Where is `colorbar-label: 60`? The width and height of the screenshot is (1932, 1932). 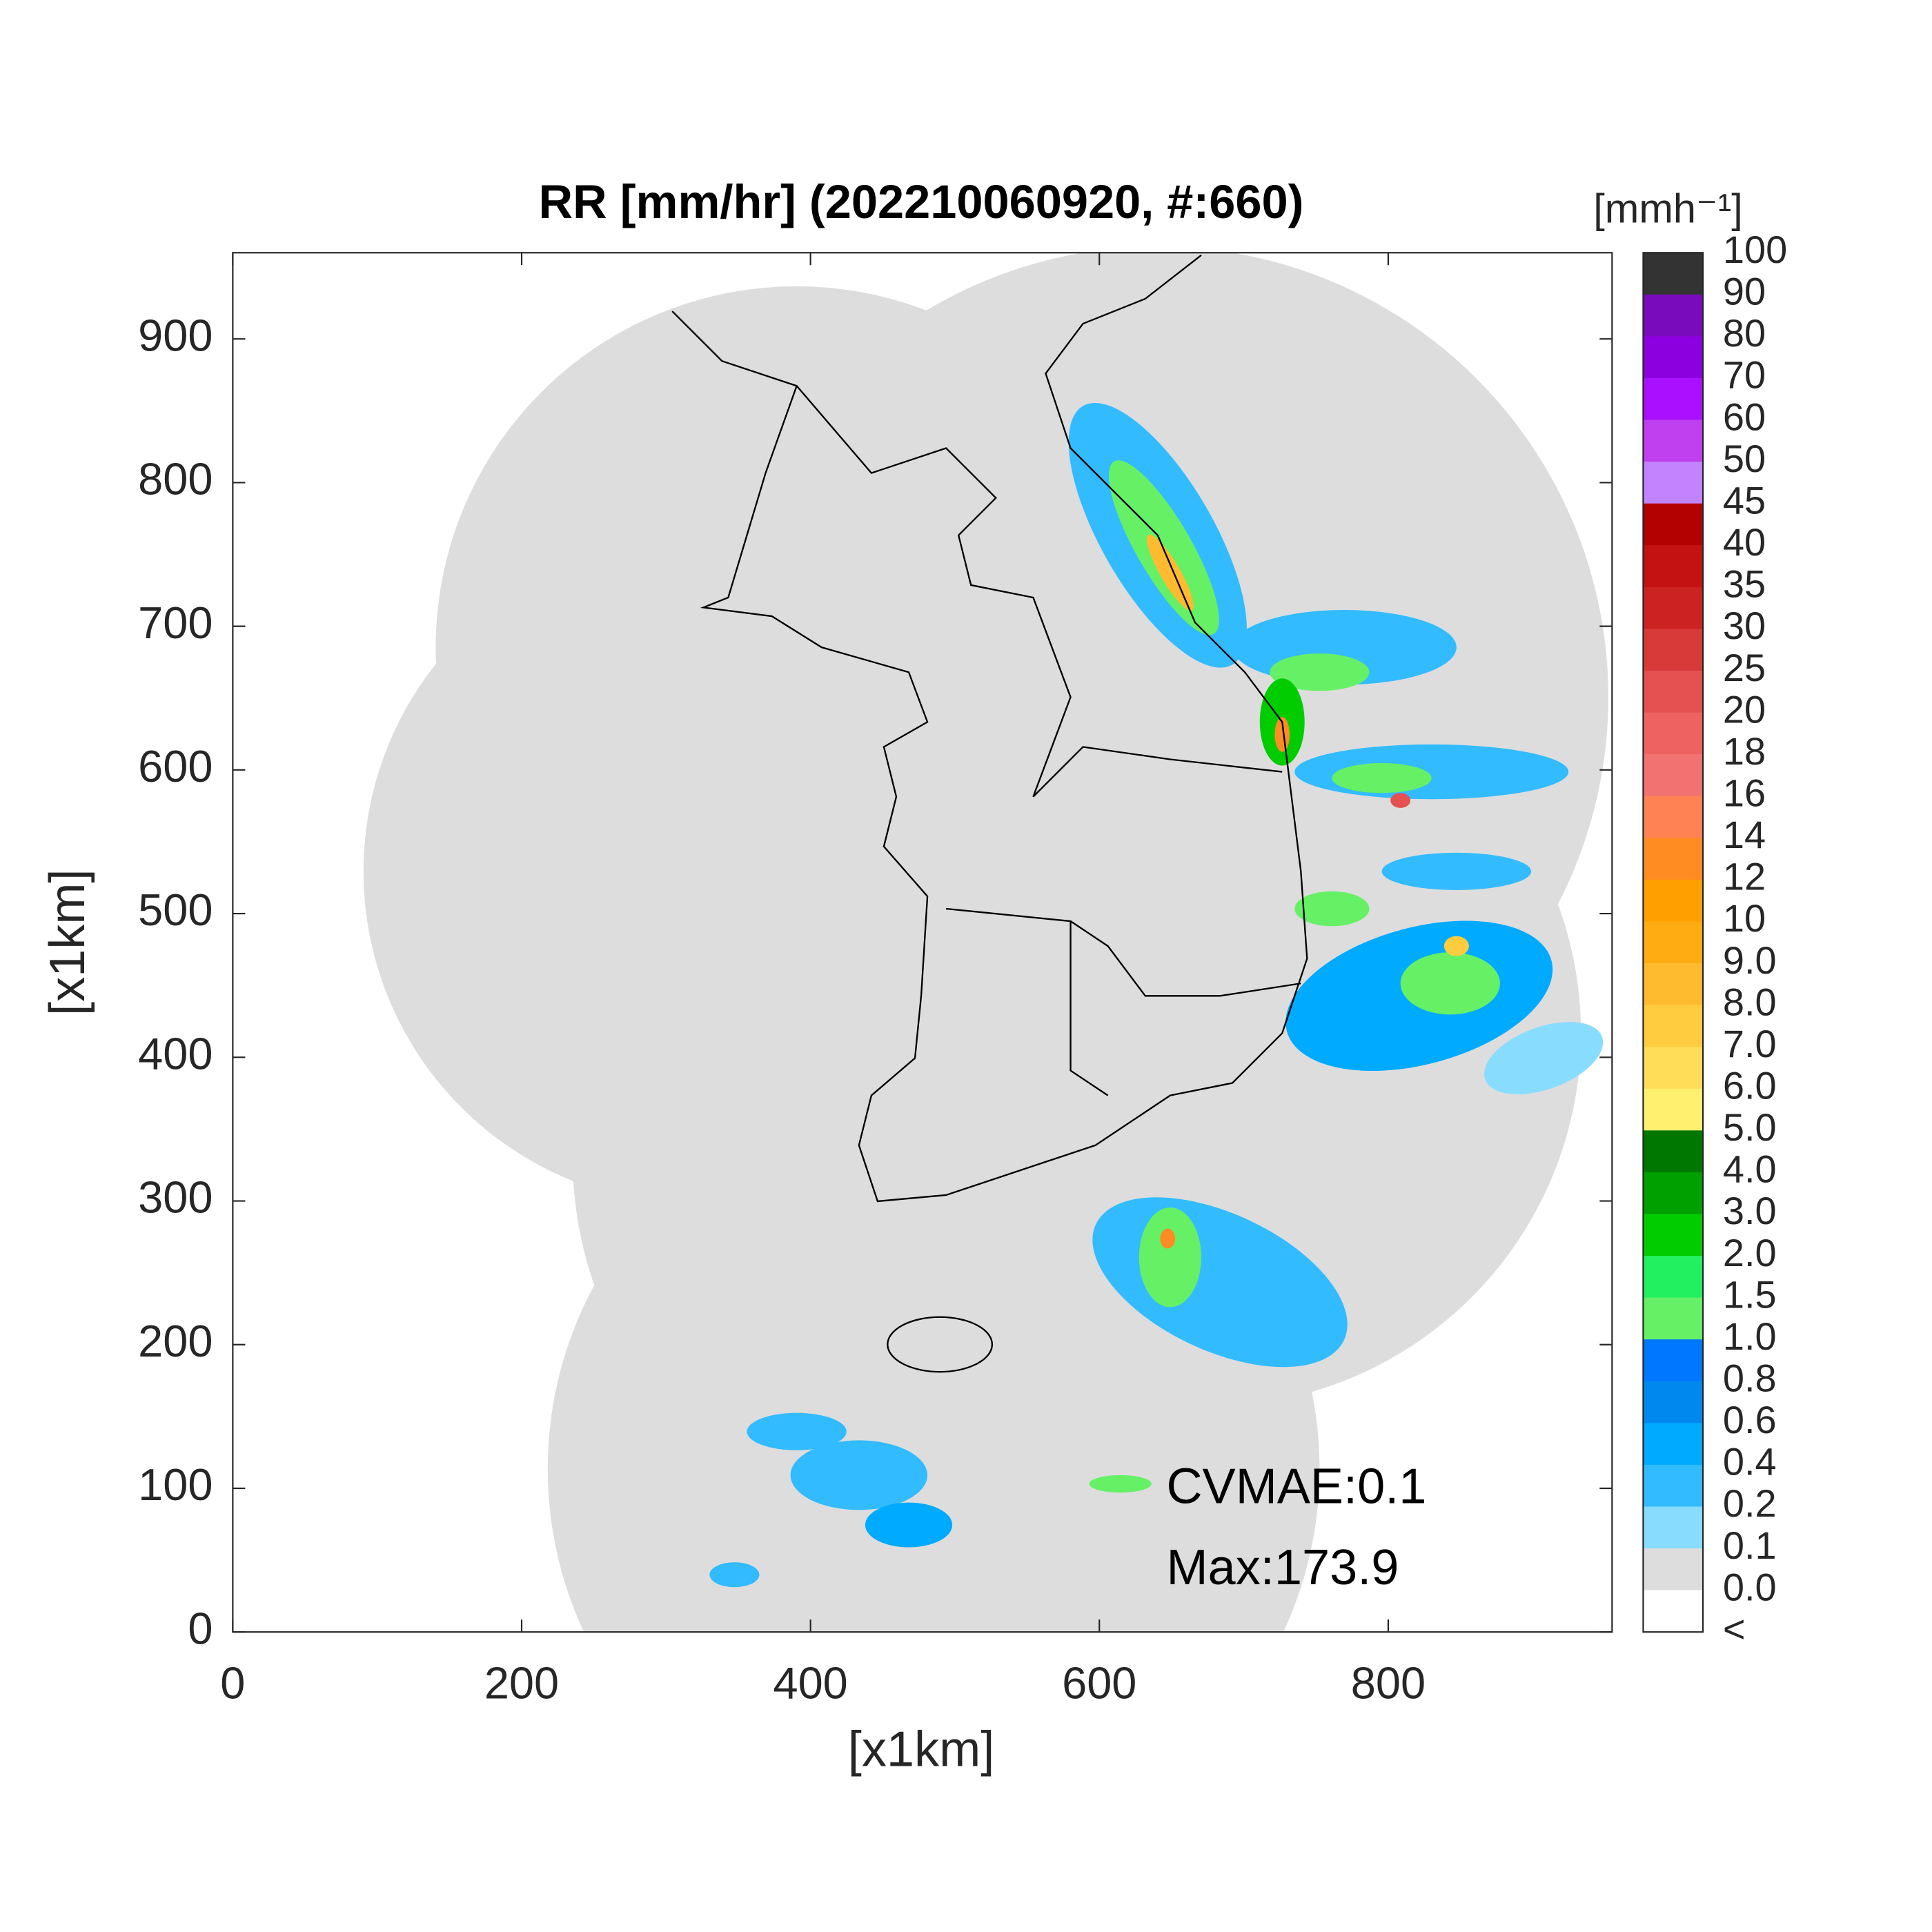 colorbar-label: 60 is located at coordinates (1744, 416).